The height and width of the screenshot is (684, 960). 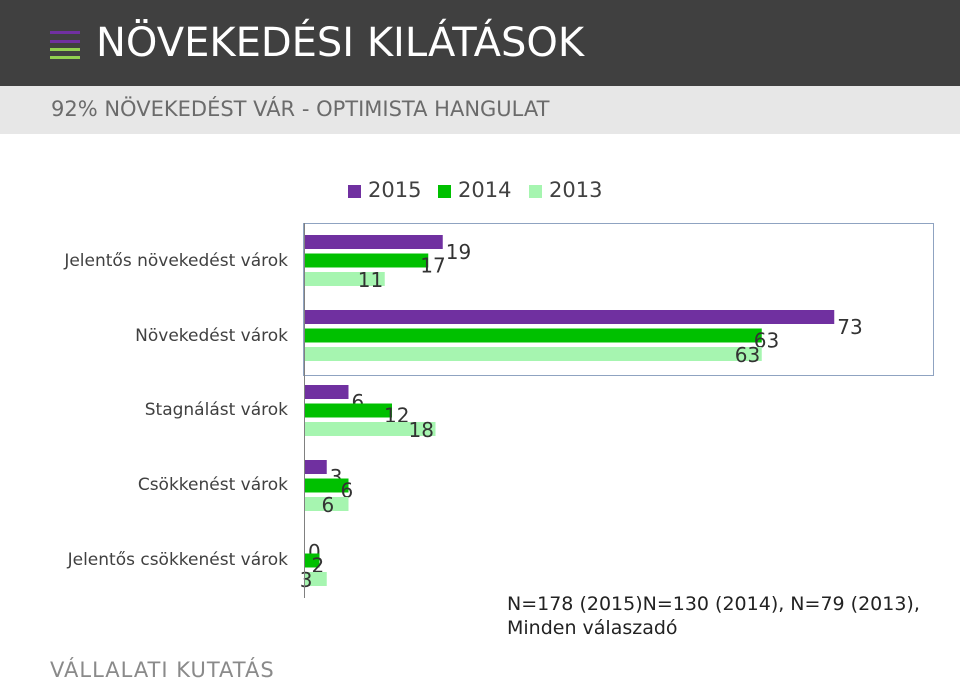 What do you see at coordinates (713, 604) in the screenshot?
I see `sample-note-line1: N=178 (2015)N=130 (2014), N=79 (2013),` at bounding box center [713, 604].